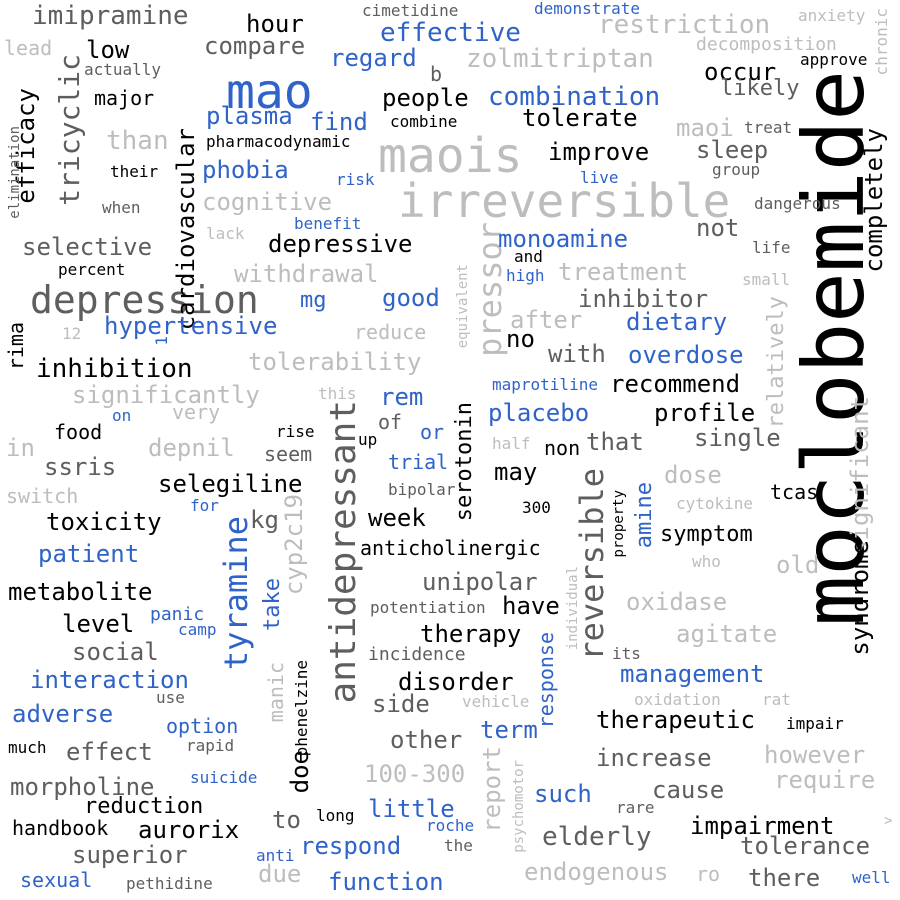 The height and width of the screenshot is (900, 900). Describe the element at coordinates (426, 740) in the screenshot. I see `word-other: other` at that location.